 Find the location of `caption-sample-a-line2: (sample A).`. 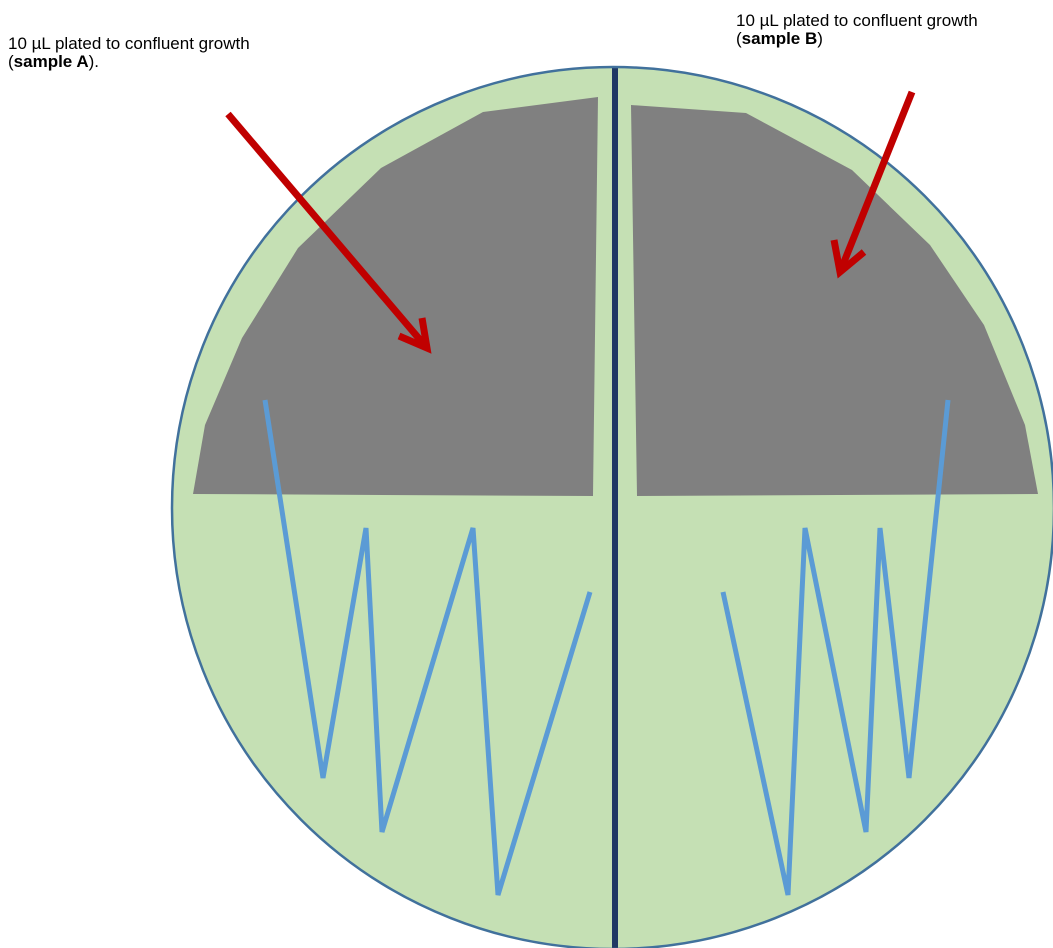

caption-sample-a-line2: (sample A). is located at coordinates (129, 62).